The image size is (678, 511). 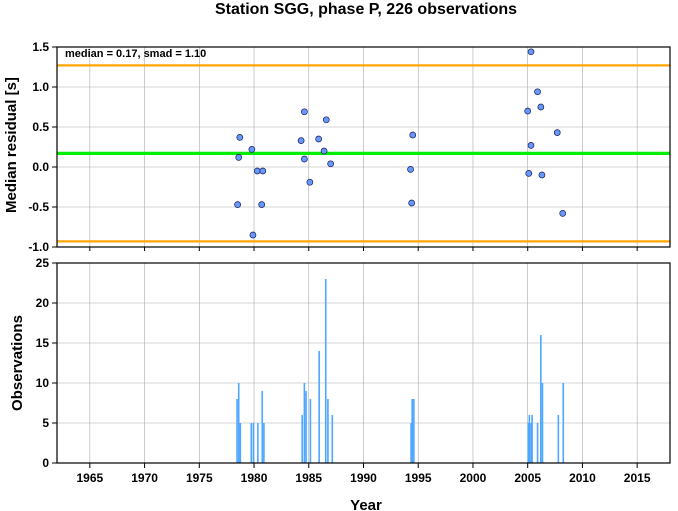 I want to click on observations-y-axis-label: Observations, so click(x=17, y=363).